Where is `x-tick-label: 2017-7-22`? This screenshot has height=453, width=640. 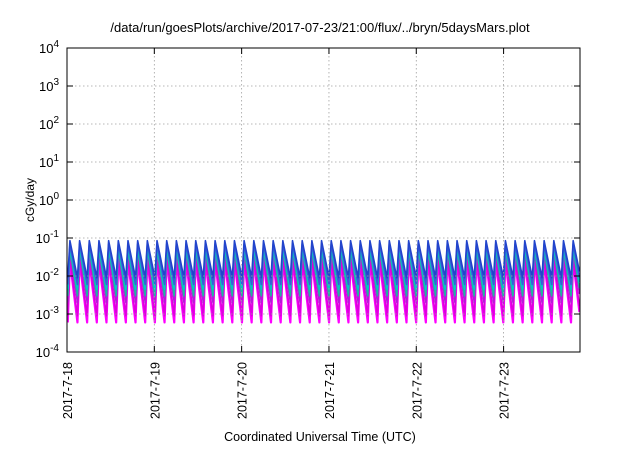
x-tick-label: 2017-7-22 is located at coordinates (417, 390).